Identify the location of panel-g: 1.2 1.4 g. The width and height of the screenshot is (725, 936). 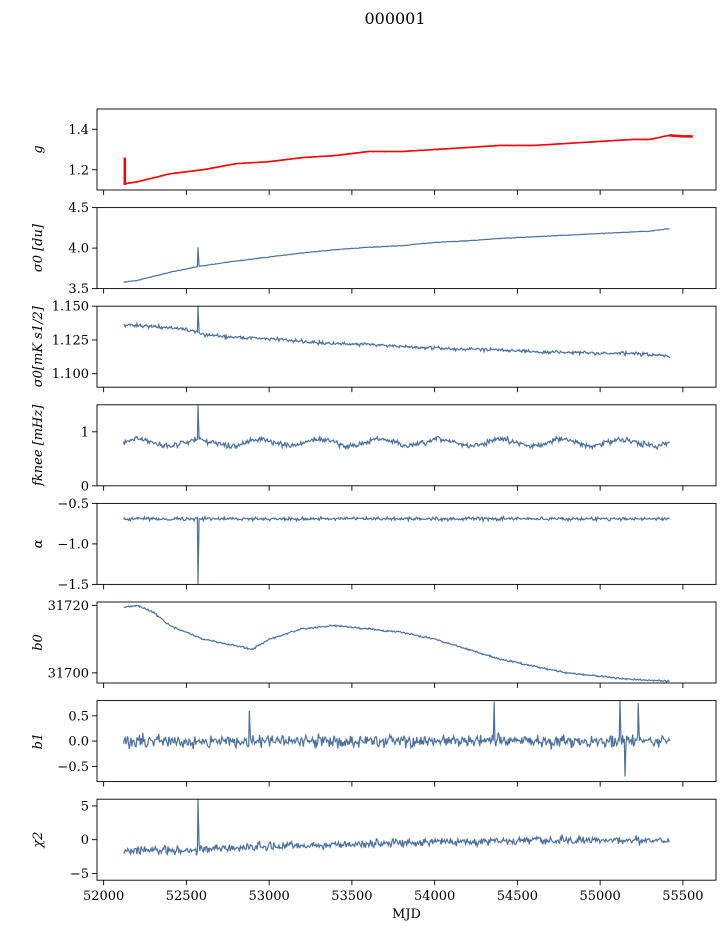
(374, 151).